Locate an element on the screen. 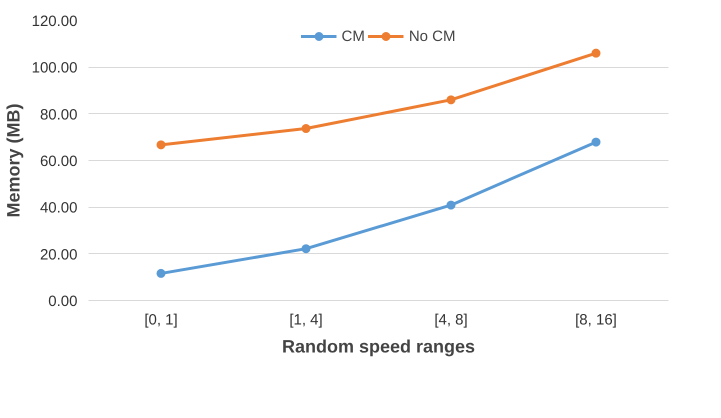 This screenshot has width=721, height=418. legend-label: CM is located at coordinates (353, 36).